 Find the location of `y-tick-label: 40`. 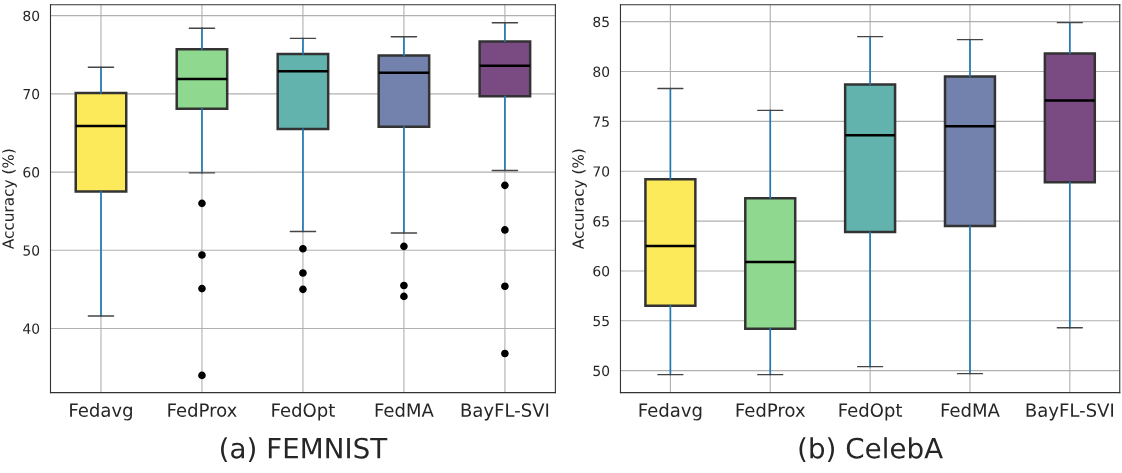

y-tick-label: 40 is located at coordinates (31, 328).